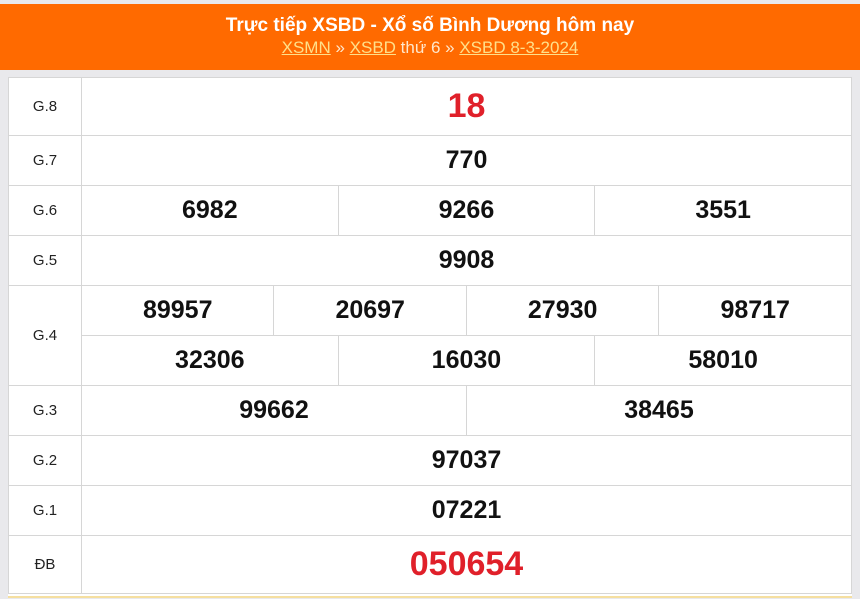 This screenshot has width=860, height=599. I want to click on prize-value: 3551, so click(723, 210).